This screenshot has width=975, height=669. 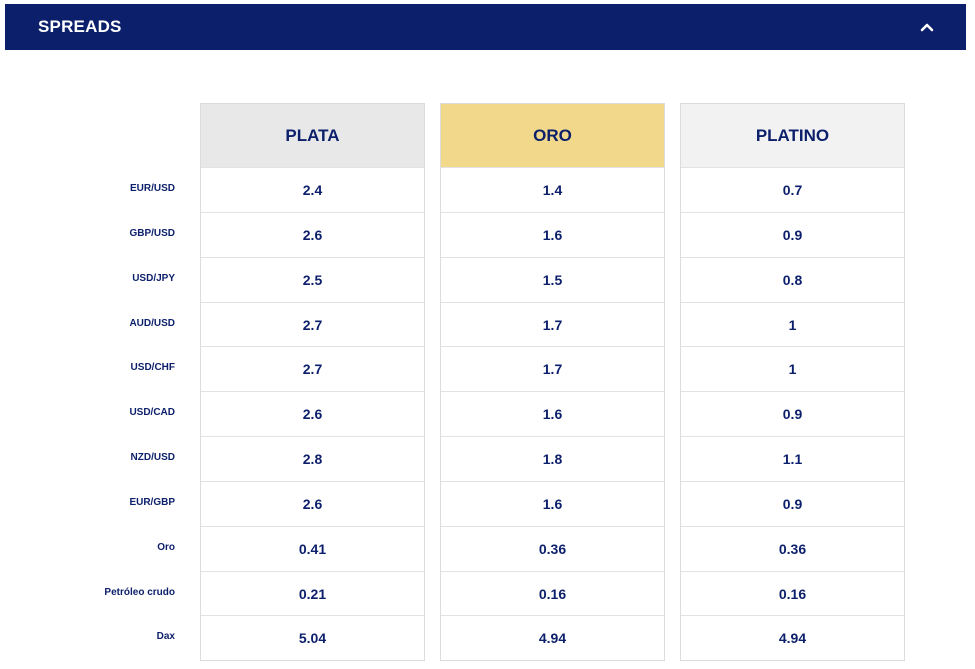 What do you see at coordinates (312, 548) in the screenshot?
I see `spread-cell: 0.41` at bounding box center [312, 548].